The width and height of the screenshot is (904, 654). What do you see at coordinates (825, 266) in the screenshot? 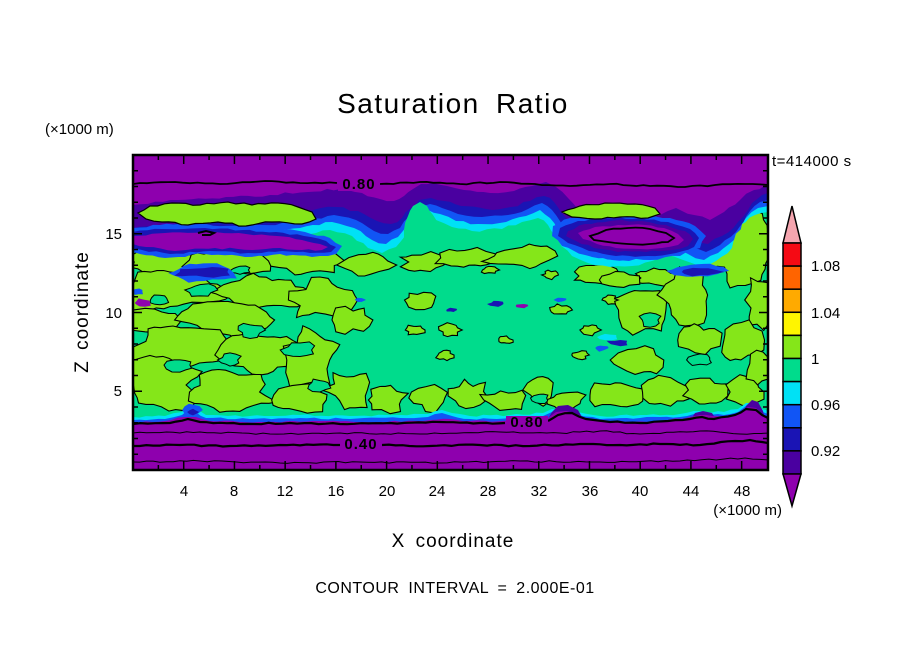
I see `colorbar-tick-label: 1.08` at bounding box center [825, 266].